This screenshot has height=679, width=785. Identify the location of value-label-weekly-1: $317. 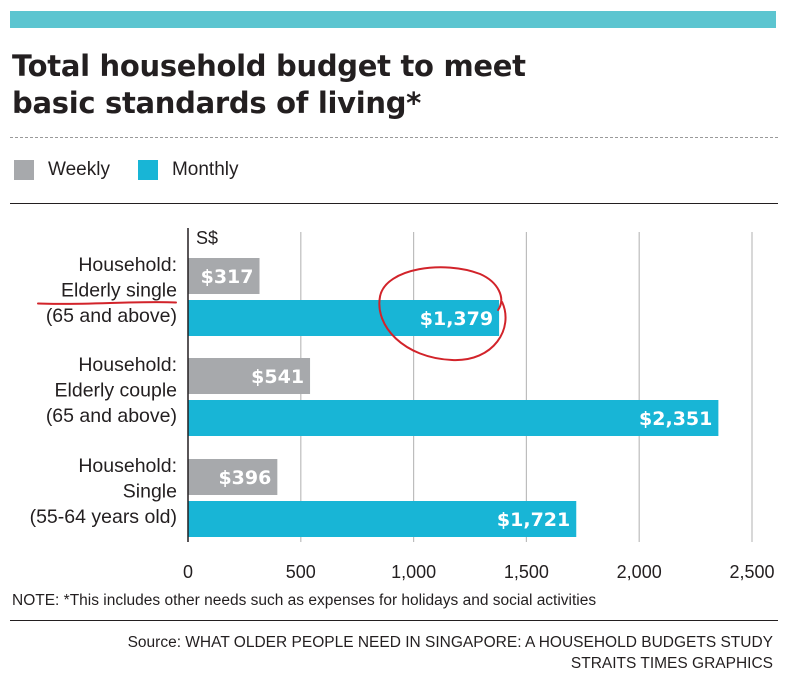
(227, 277).